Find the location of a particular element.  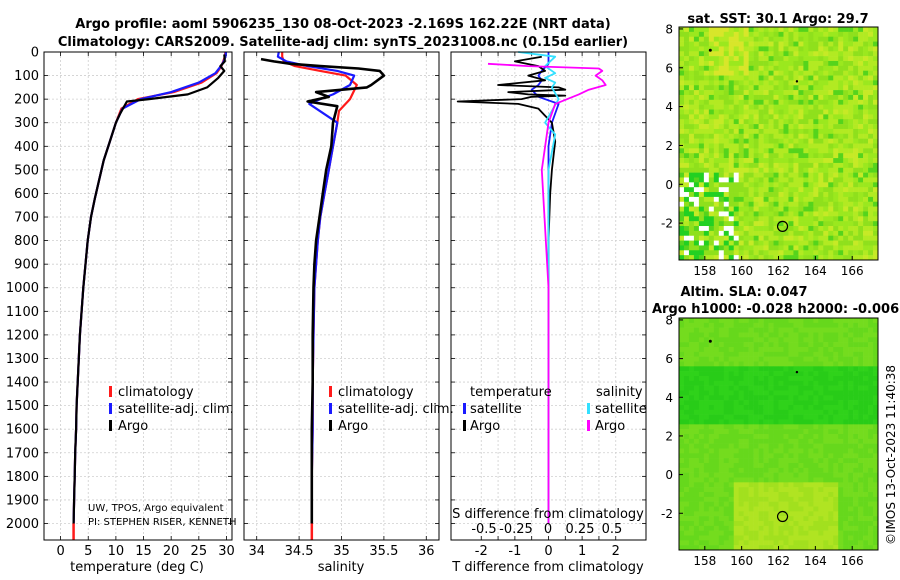

float-note-line2: PI: STEPHEN RISER, KENNETH is located at coordinates (162, 522).